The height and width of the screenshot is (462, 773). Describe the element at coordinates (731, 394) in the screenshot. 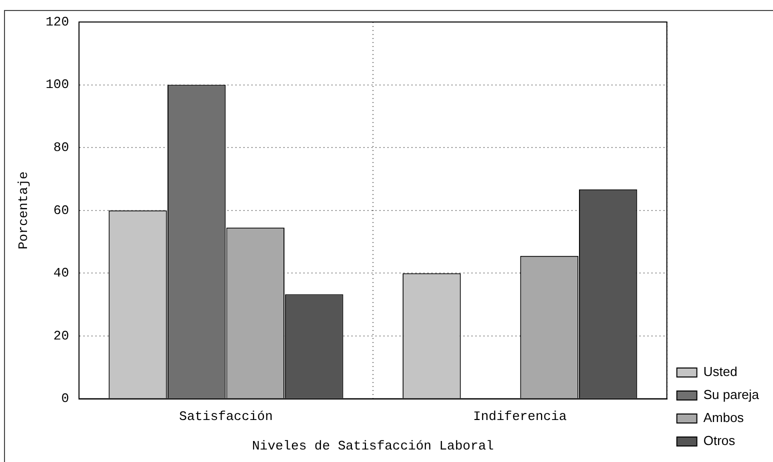

I see `legend-label: Su pareja` at that location.